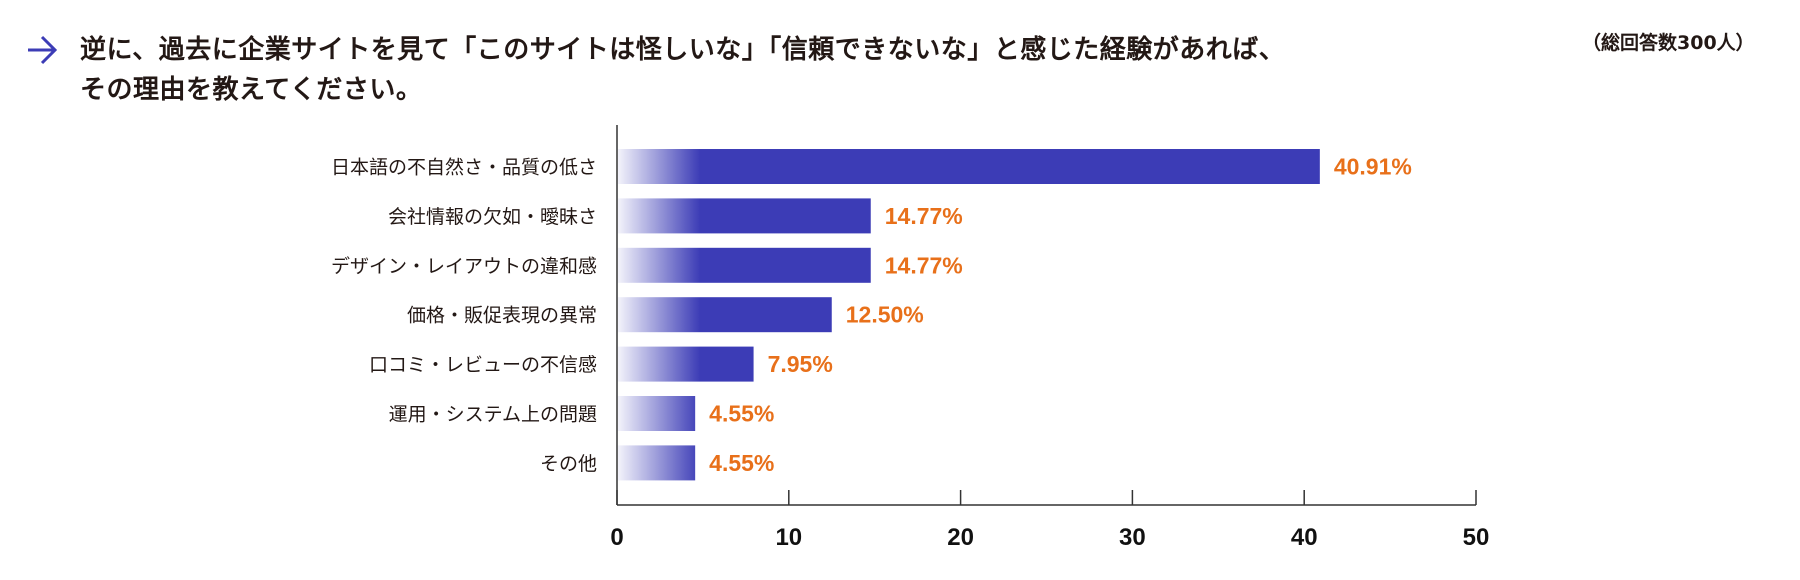  What do you see at coordinates (568, 464) in the screenshot?
I see `category-label: その他` at bounding box center [568, 464].